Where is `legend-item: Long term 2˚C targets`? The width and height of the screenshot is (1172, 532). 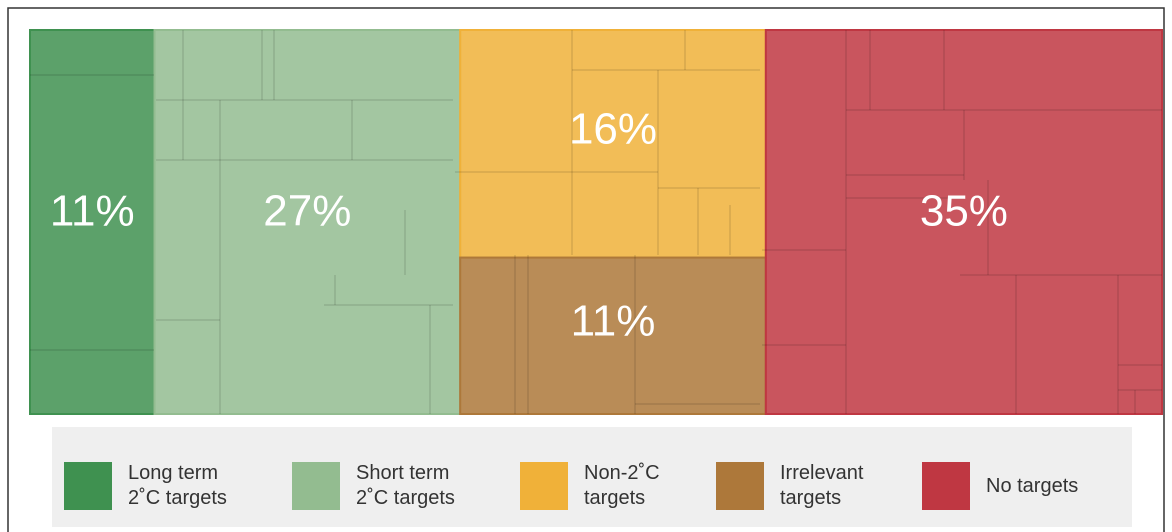 legend-item: Long term 2˚C targets is located at coordinates (157, 486).